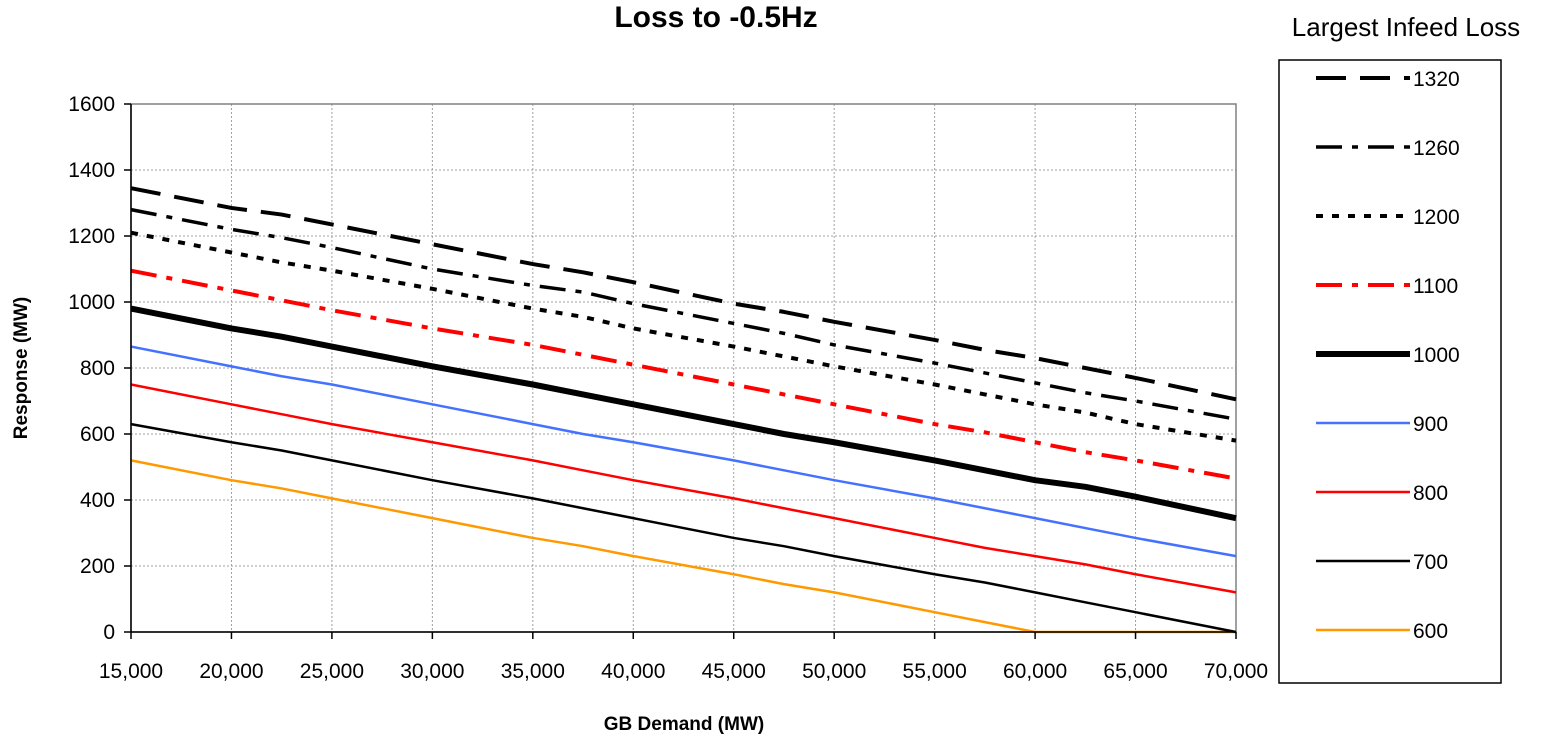  Describe the element at coordinates (131, 671) in the screenshot. I see `x-tick-label: 15,000` at that location.